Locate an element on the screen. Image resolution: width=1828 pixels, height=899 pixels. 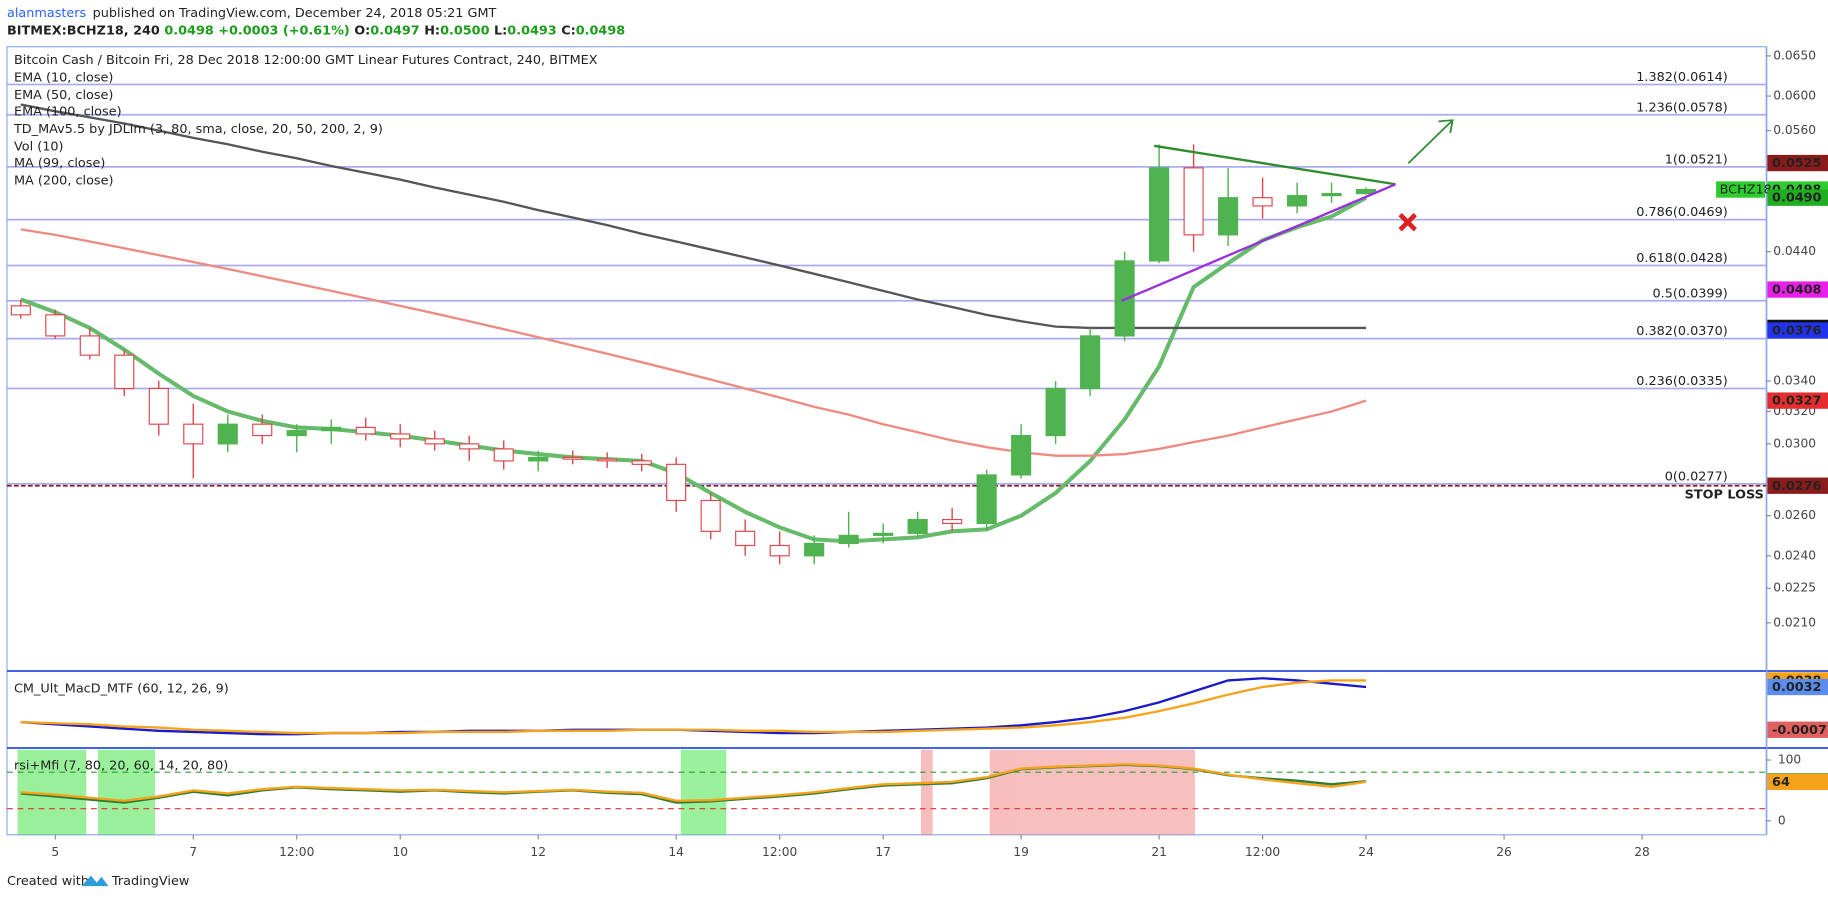
x-tick-label: 12 is located at coordinates (538, 852).